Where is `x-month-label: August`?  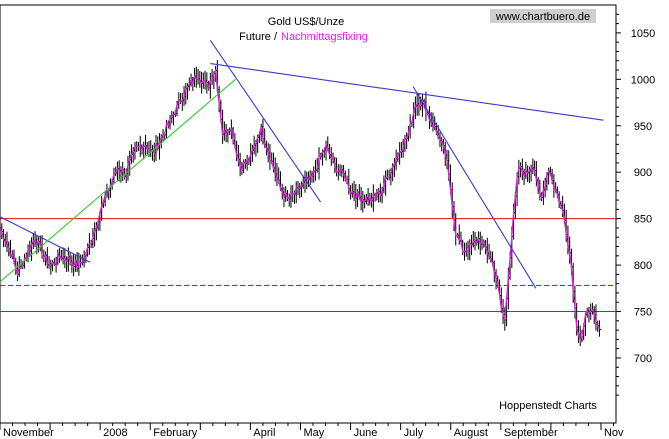 x-month-label: August is located at coordinates (471, 433).